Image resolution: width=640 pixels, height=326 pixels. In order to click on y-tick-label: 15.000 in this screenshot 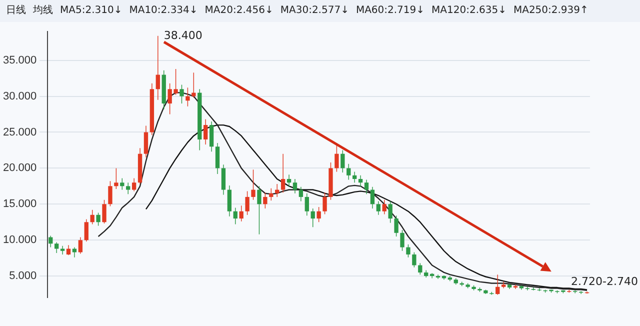, I will do `click(19, 204)`.